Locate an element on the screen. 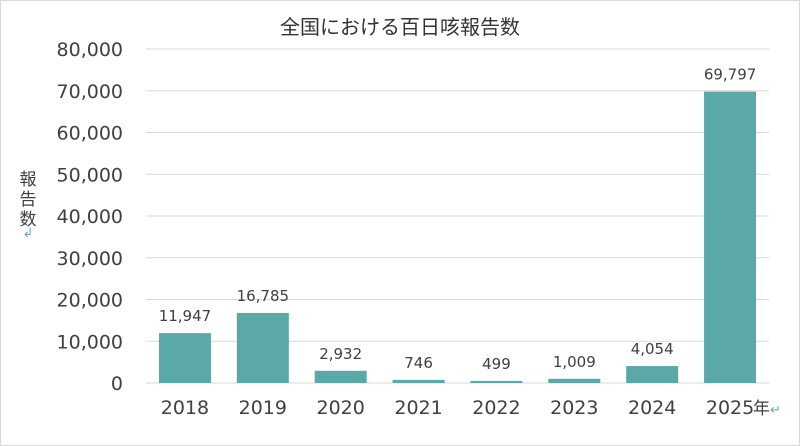 This screenshot has width=800, height=446. y-tick-label: 80,000 is located at coordinates (90, 50).